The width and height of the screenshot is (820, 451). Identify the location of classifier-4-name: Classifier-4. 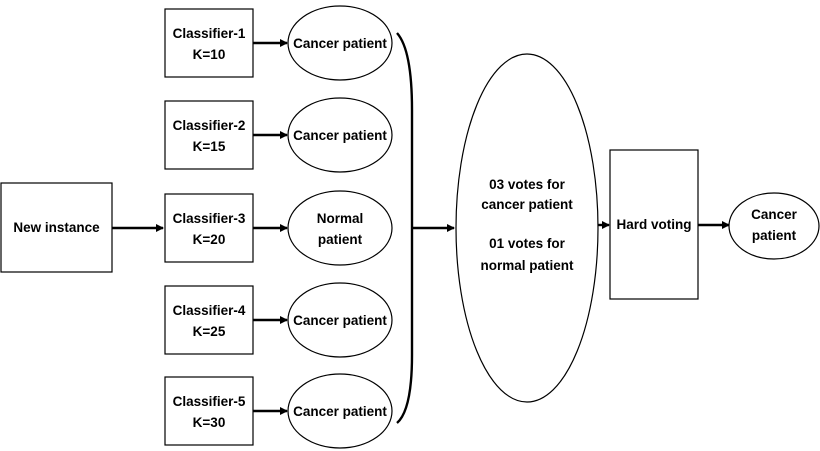
(209, 310).